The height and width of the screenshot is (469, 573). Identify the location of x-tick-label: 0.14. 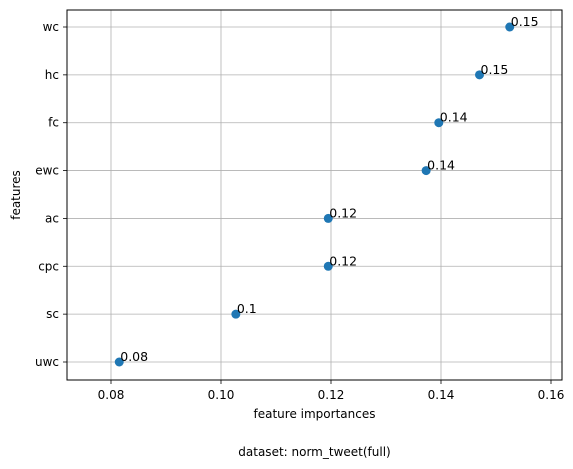
(441, 395).